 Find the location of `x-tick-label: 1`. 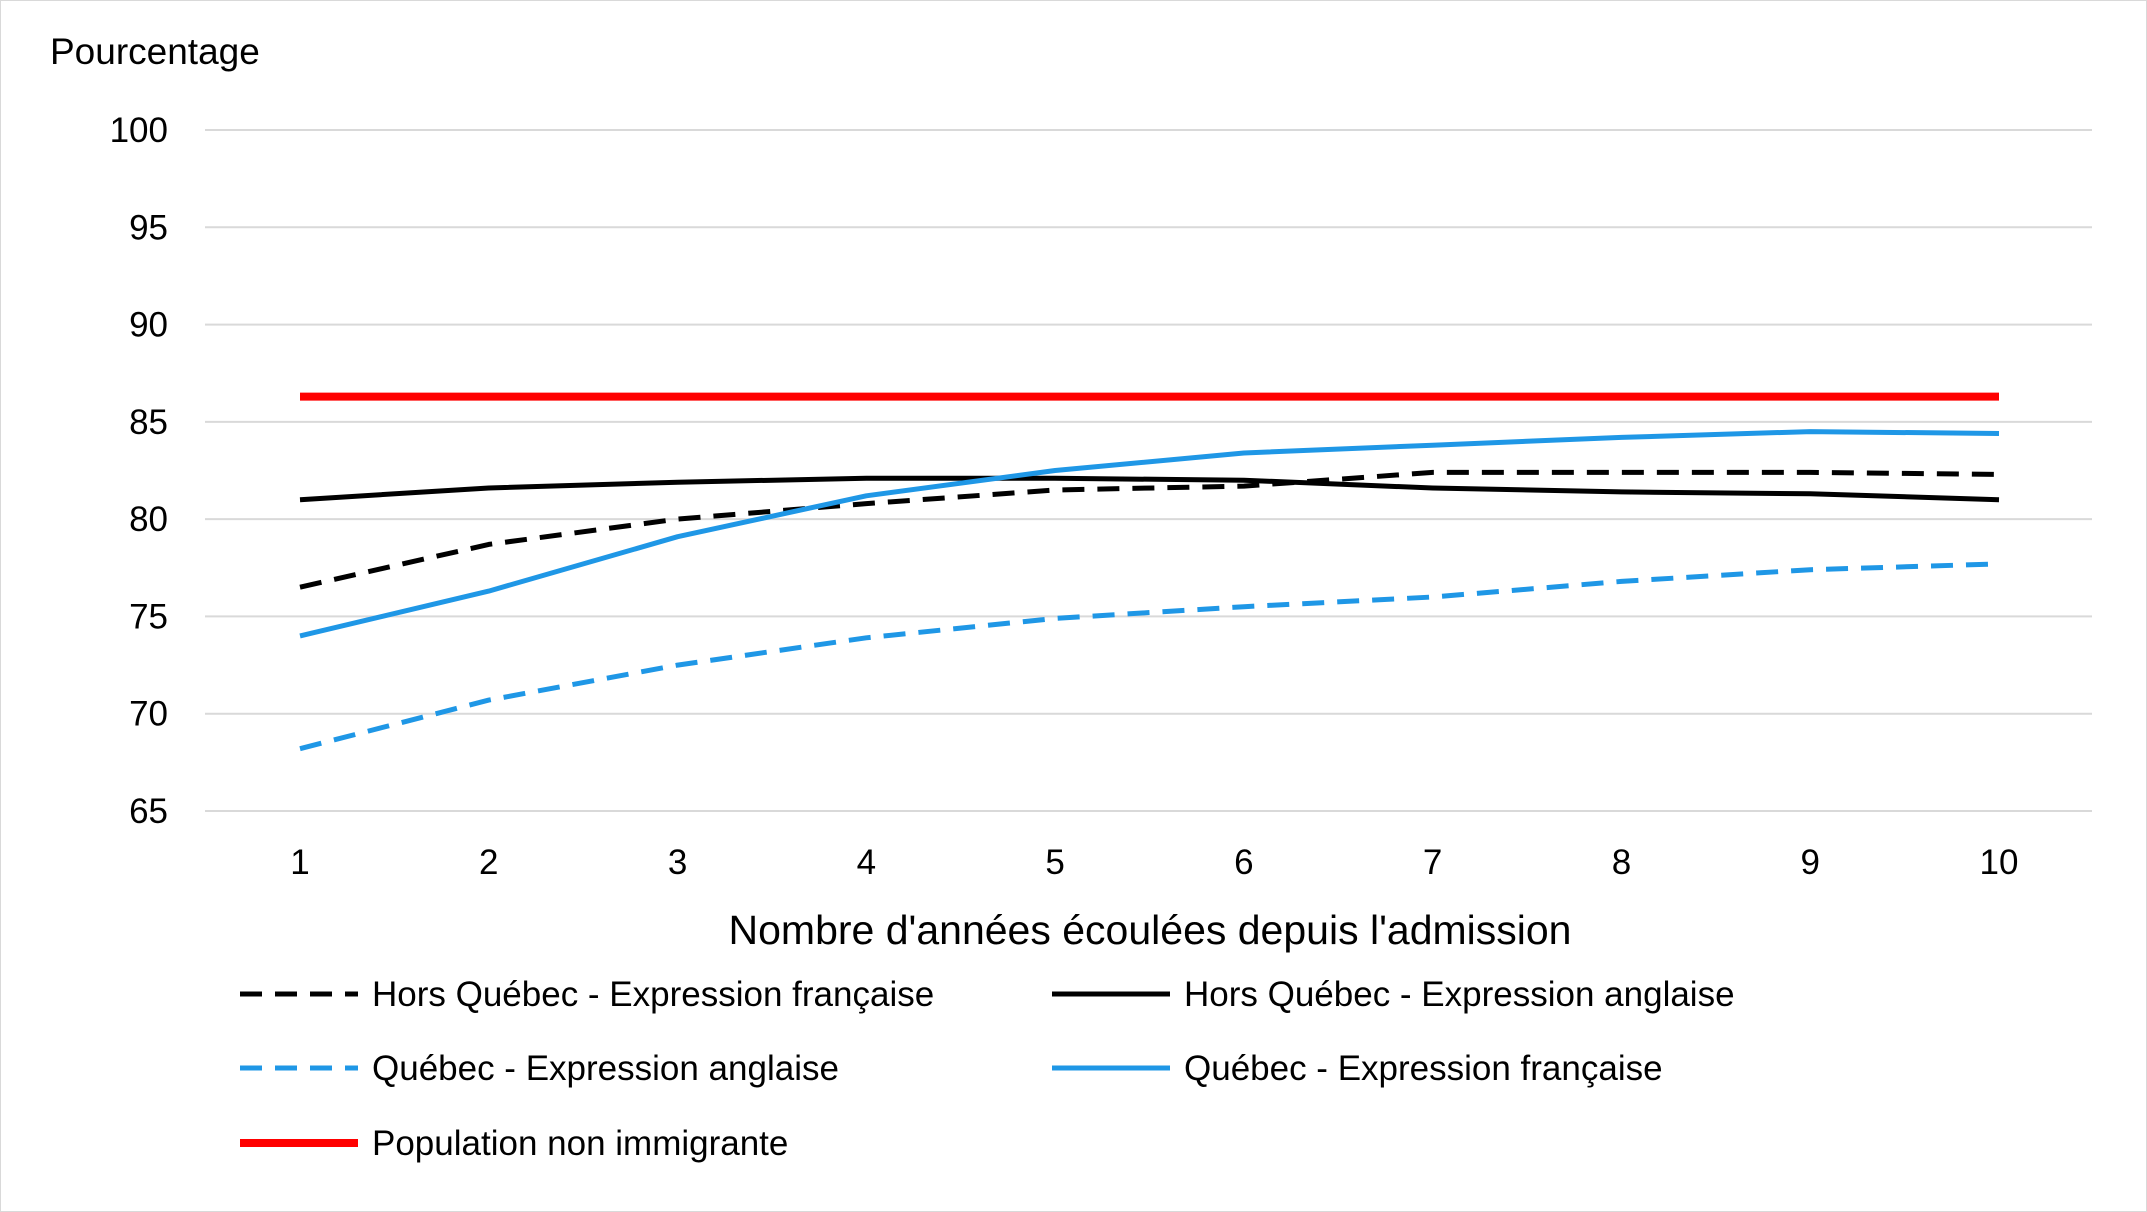

x-tick-label: 1 is located at coordinates (299, 862).